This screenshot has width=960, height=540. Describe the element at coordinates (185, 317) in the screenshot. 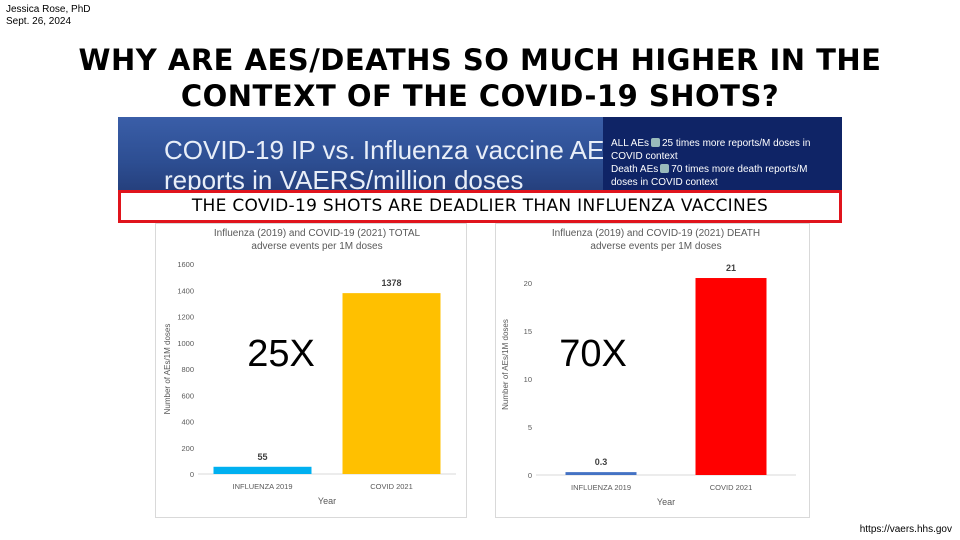

I see `y-tick-label: 1200` at that location.